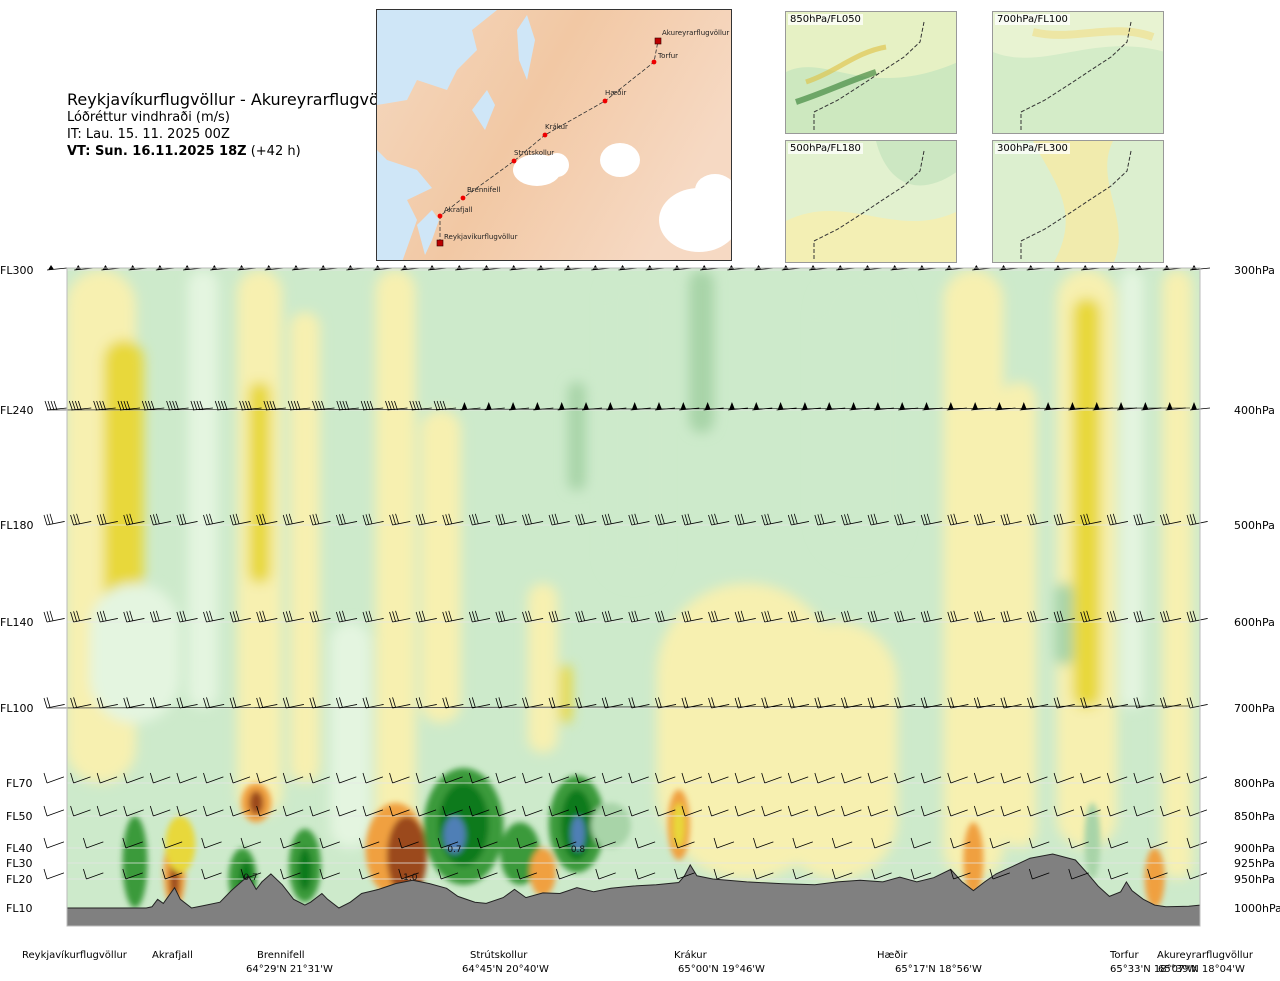 Image resolution: width=1280 pixels, height=981 pixels. I want to click on map-waypoint-label: Hæðir, so click(615, 93).